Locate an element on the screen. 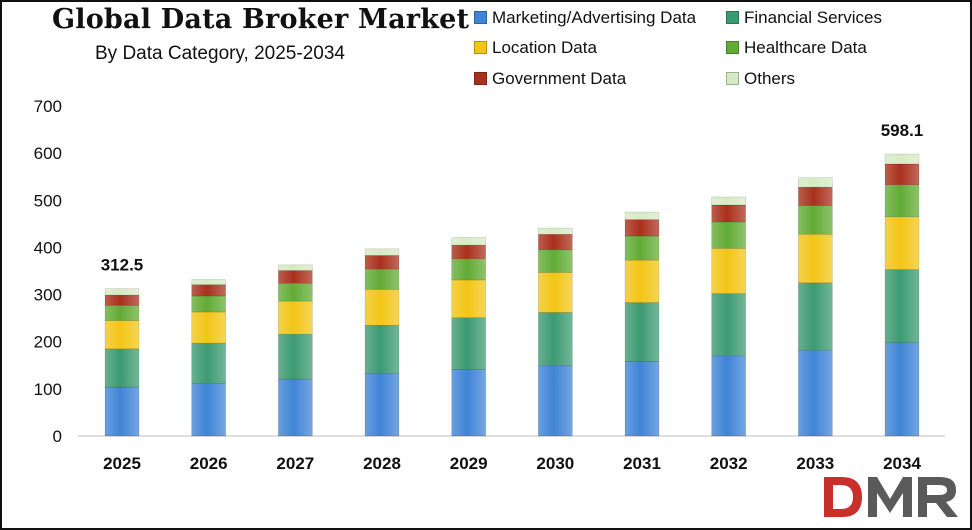 The width and height of the screenshot is (972, 530). x-tick-label: 2029 is located at coordinates (469, 463).